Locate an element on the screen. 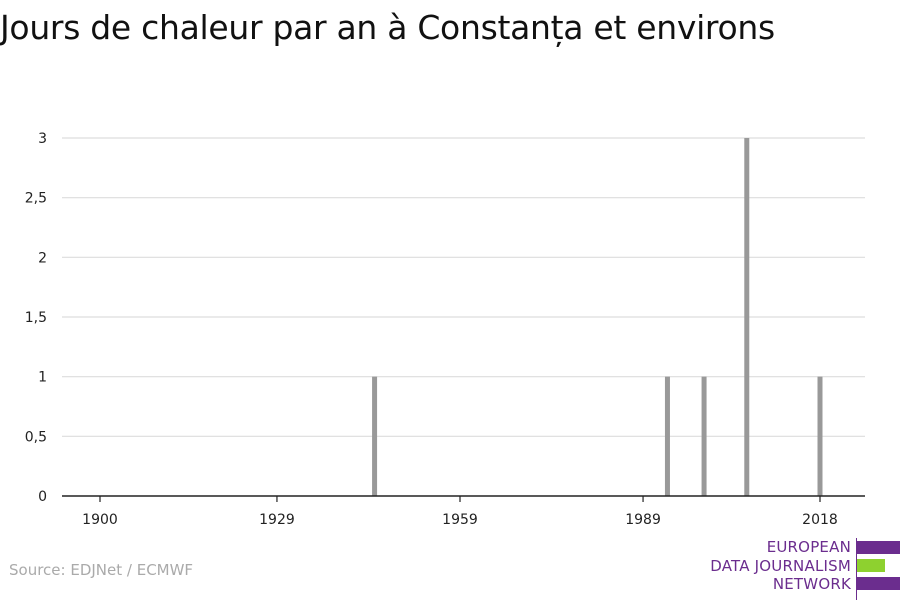 Image resolution: width=900 pixels, height=600 pixels. y-tick-label: 3 is located at coordinates (42, 139).